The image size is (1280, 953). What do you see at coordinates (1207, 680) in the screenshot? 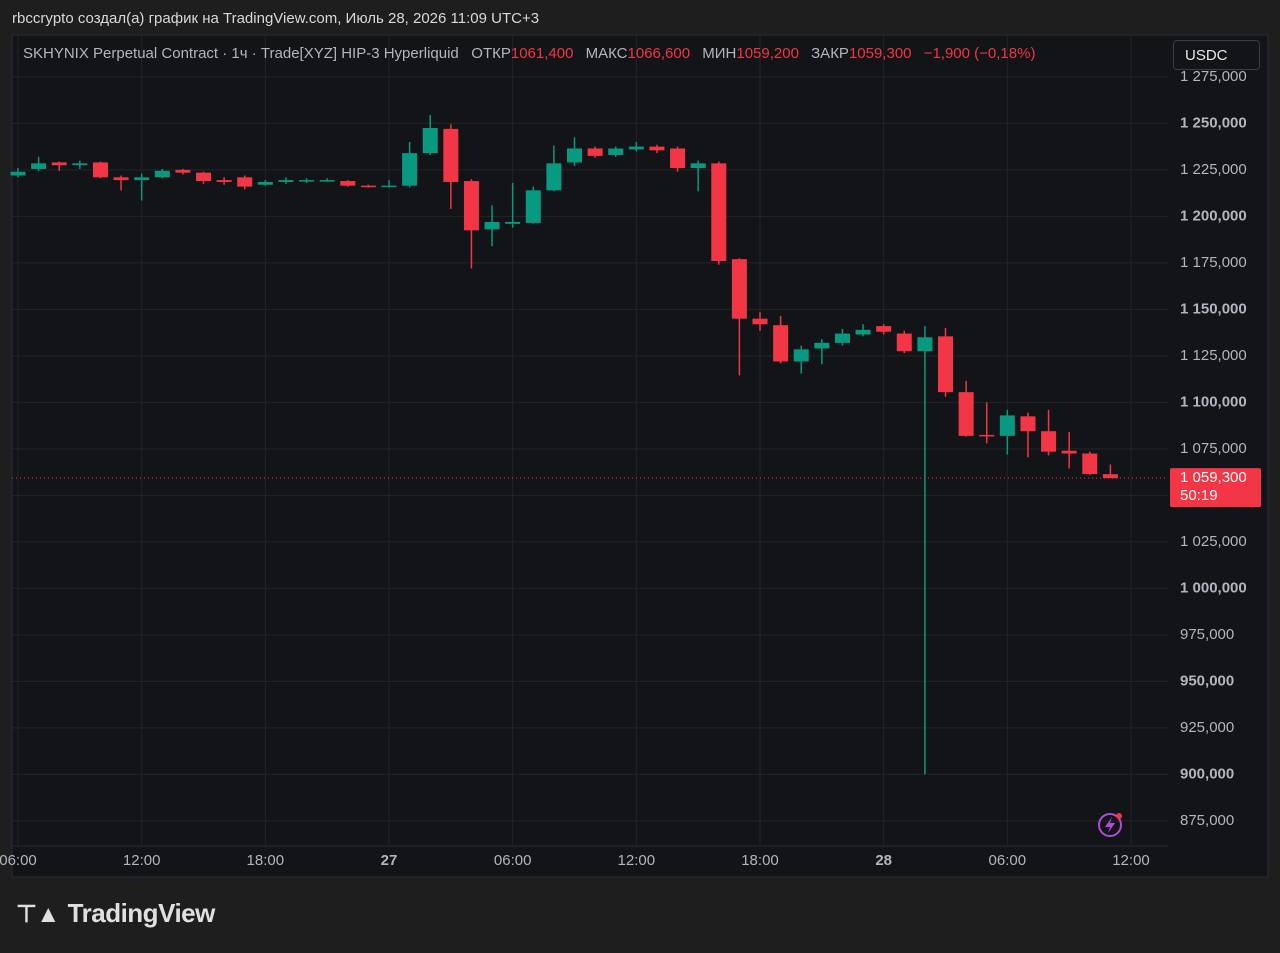
I see `y-tick-label: 950,000` at bounding box center [1207, 680].